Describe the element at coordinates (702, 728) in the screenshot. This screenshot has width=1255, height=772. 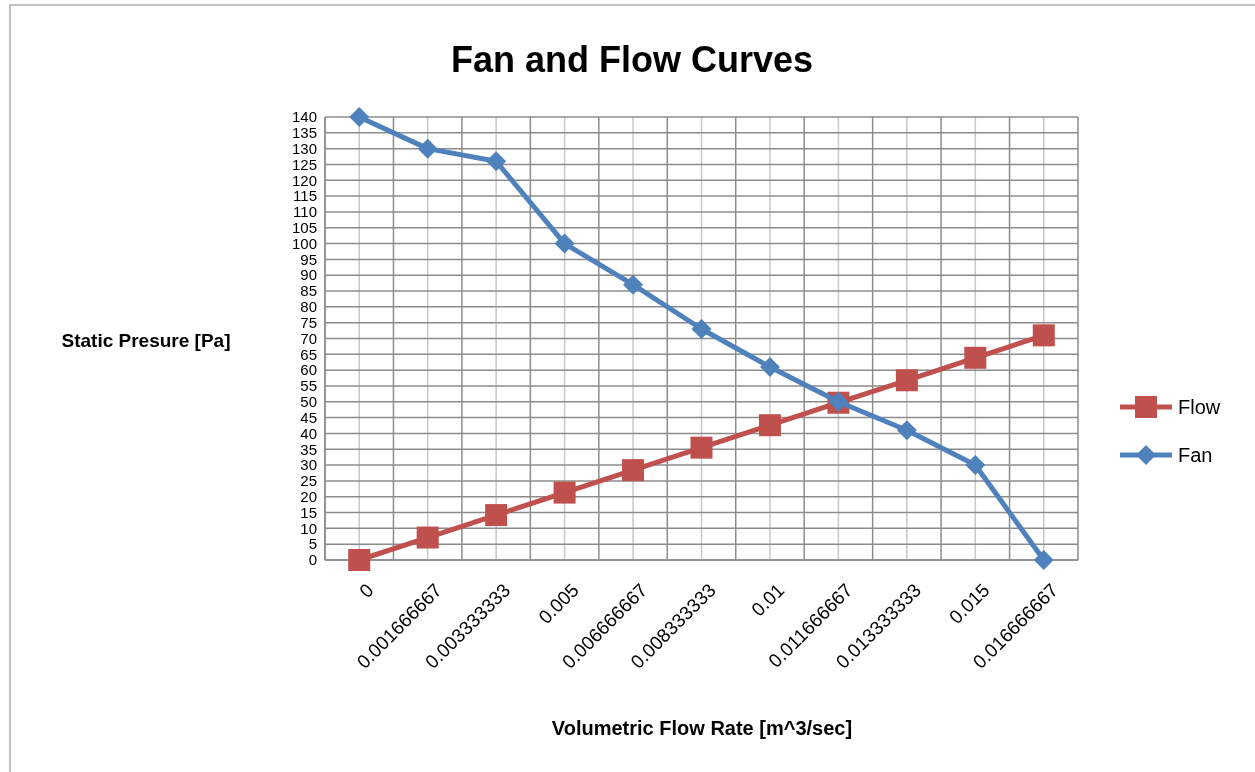
I see `x-axis-title: Volumetric Flow Rate [m^3/sec]` at that location.